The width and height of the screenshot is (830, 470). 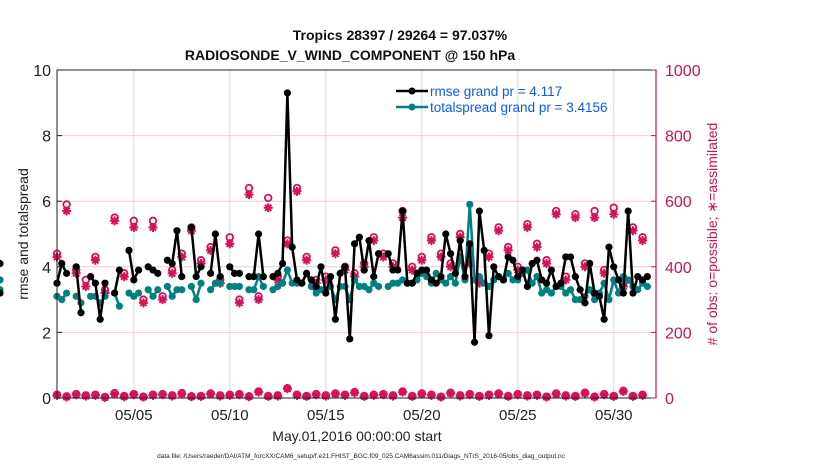 What do you see at coordinates (712, 234) in the screenshot?
I see `y2-axis-label: # of obs: o=possible; ∗=assimilated` at bounding box center [712, 234].